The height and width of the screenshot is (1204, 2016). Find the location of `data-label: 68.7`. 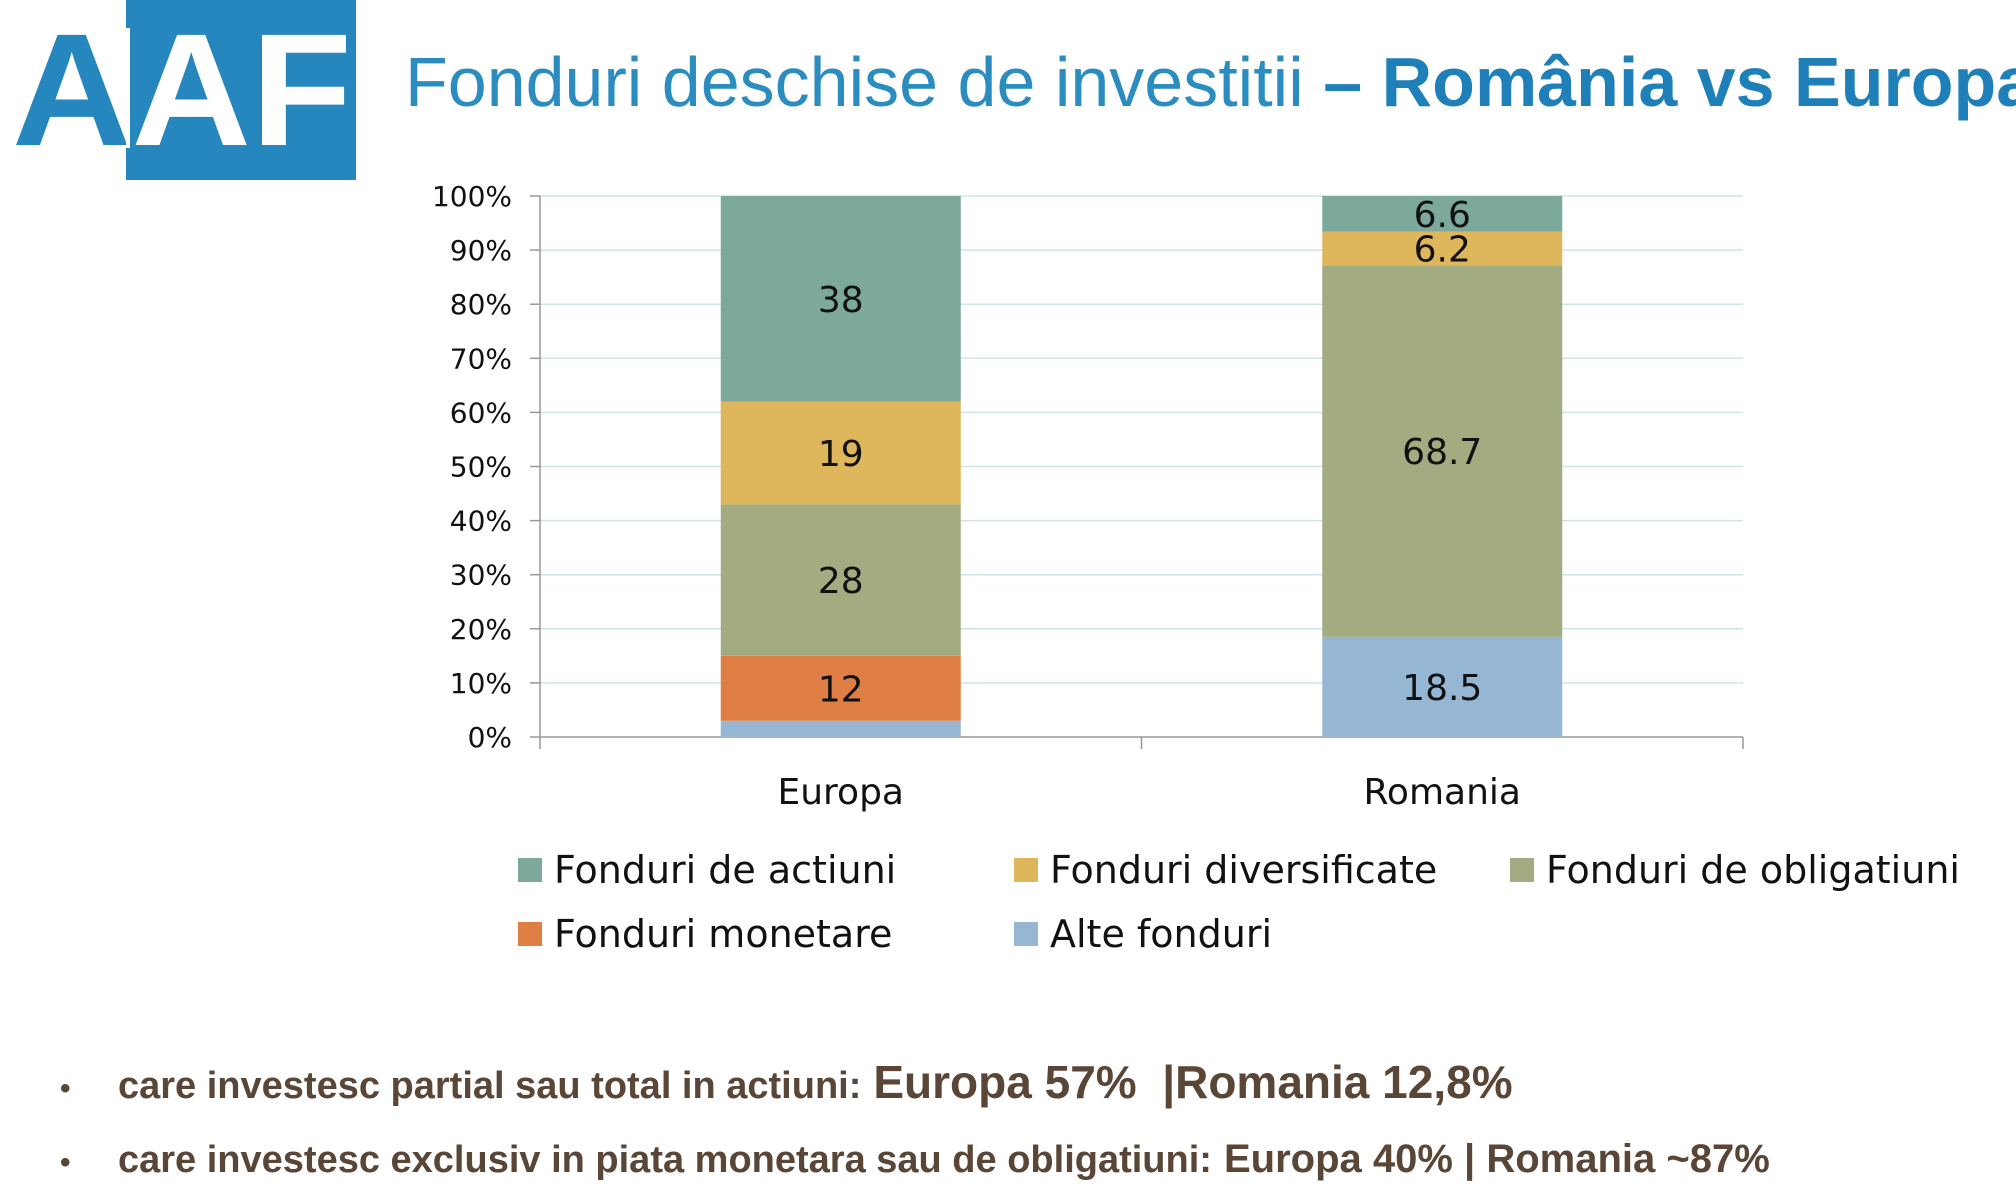

data-label: 68.7 is located at coordinates (1442, 452).